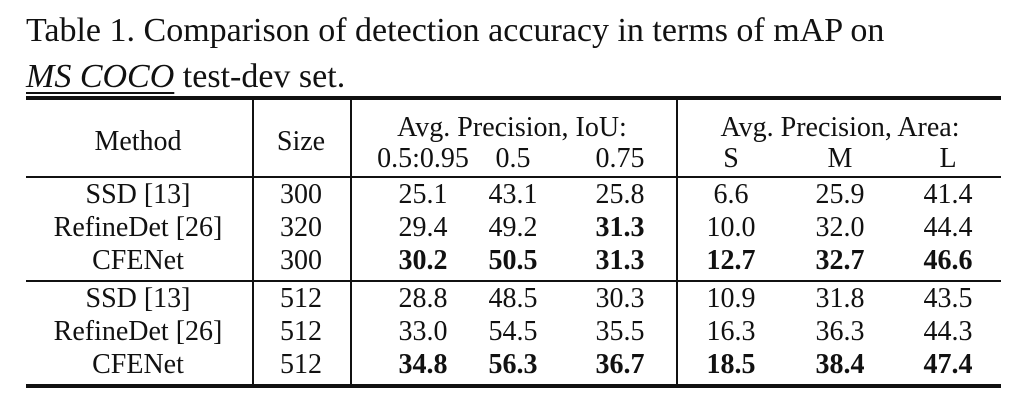  I want to click on cell-value: 16.3, so click(731, 331).